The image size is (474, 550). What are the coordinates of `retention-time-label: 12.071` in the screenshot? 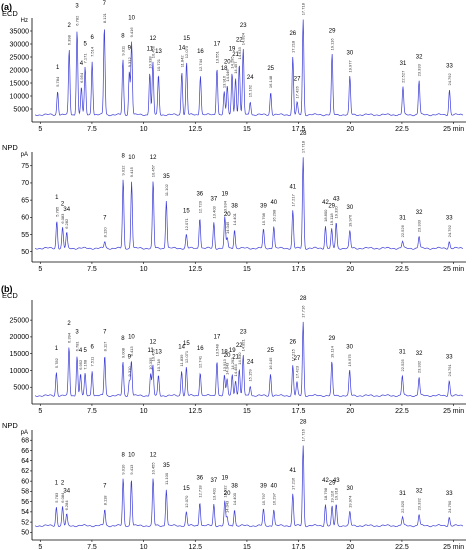 It's located at (186, 223).